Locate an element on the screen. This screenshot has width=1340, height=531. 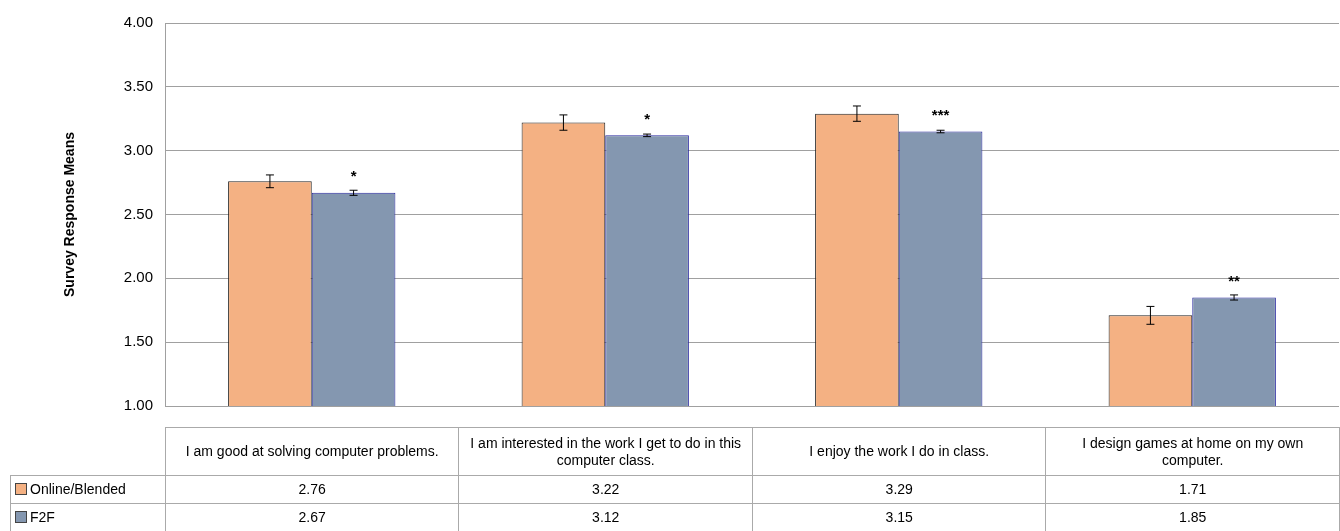
data-label: 3.12 is located at coordinates (605, 517).